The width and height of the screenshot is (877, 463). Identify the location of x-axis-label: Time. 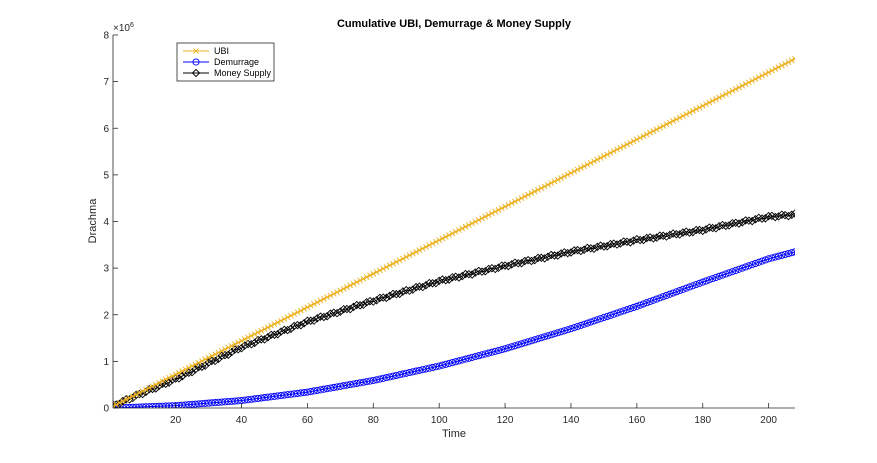
(454, 434).